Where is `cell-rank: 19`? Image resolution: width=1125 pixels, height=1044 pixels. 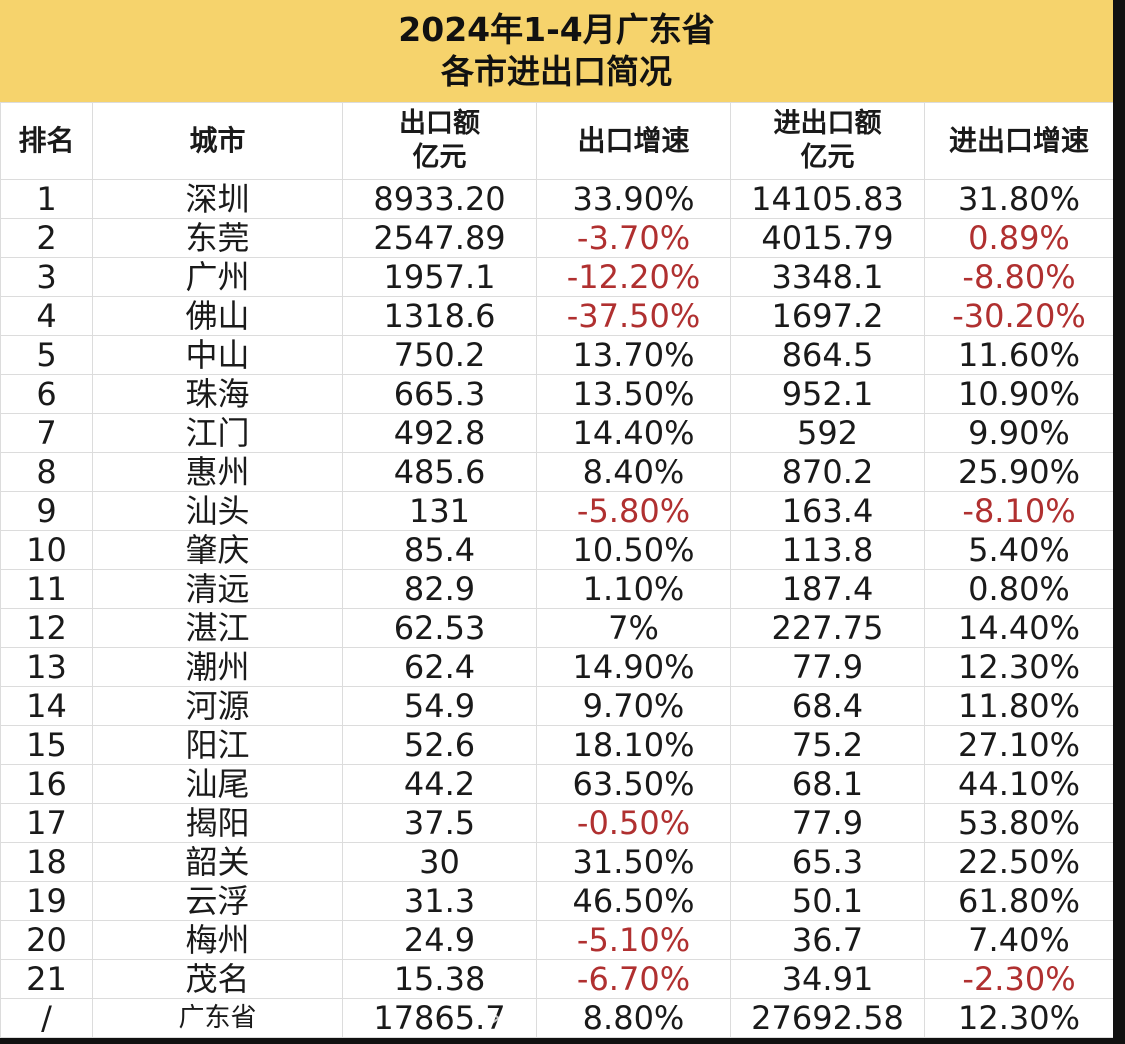
cell-rank: 19 is located at coordinates (46, 901).